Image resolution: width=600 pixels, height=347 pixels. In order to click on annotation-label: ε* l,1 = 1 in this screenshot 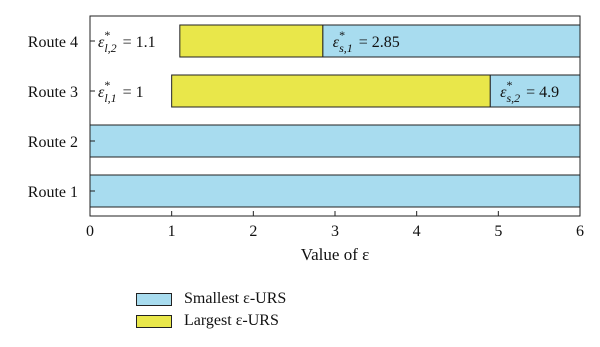, I will do `click(121, 91)`.